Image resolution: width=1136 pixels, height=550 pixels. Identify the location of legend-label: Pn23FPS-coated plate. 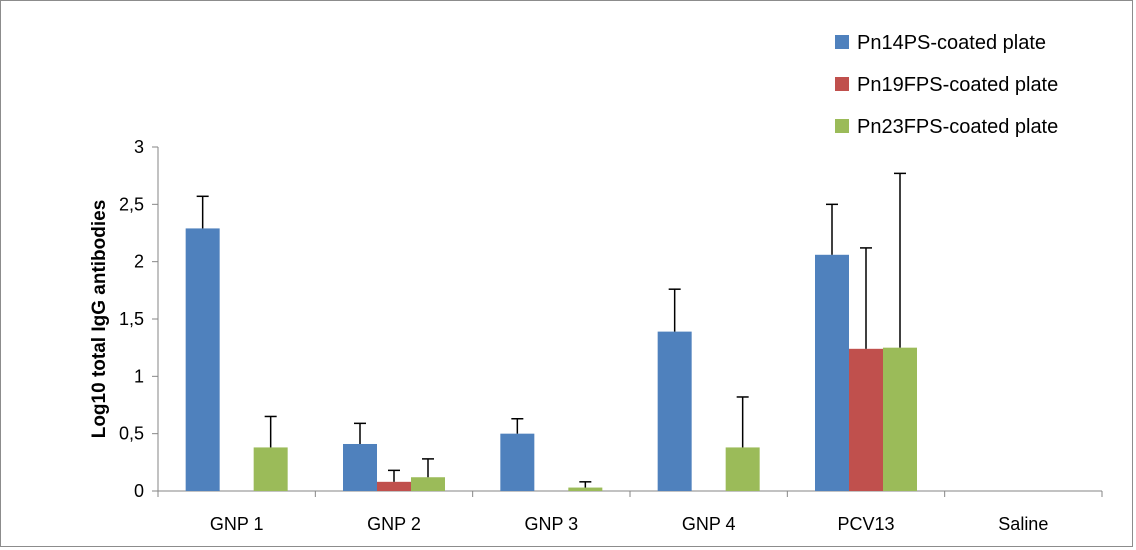
(957, 127).